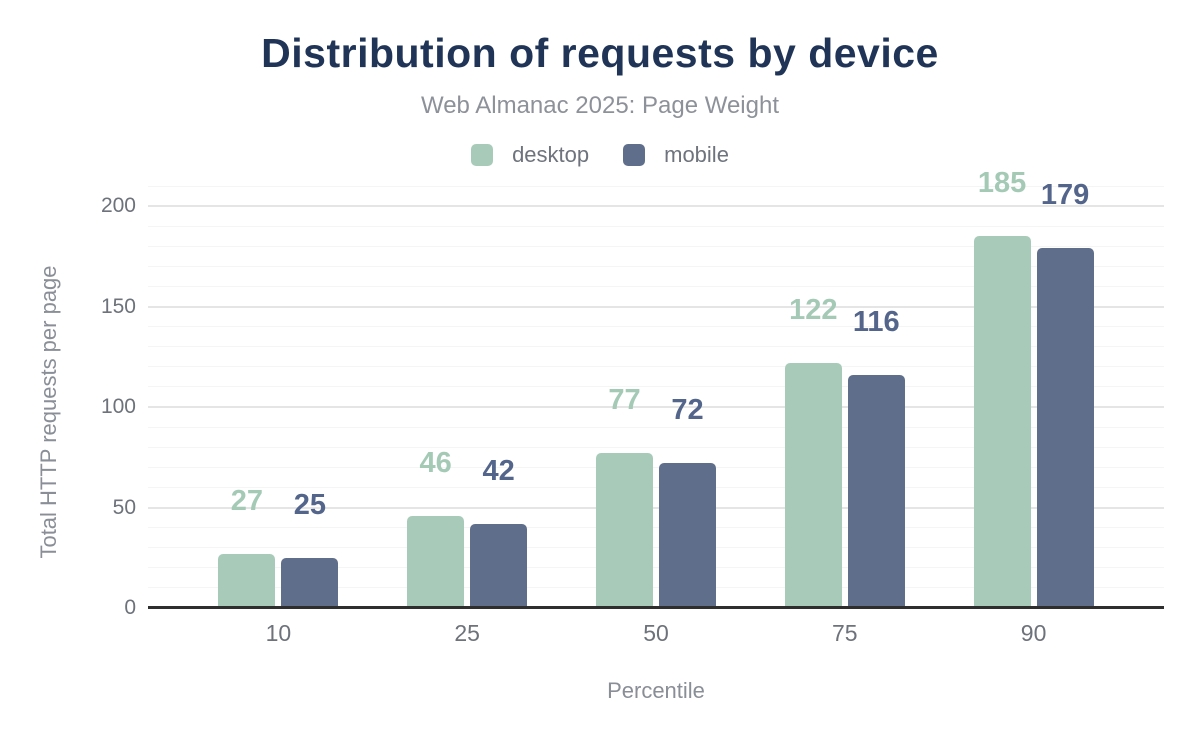  Describe the element at coordinates (118, 306) in the screenshot. I see `y-tick-label: 150` at that location.